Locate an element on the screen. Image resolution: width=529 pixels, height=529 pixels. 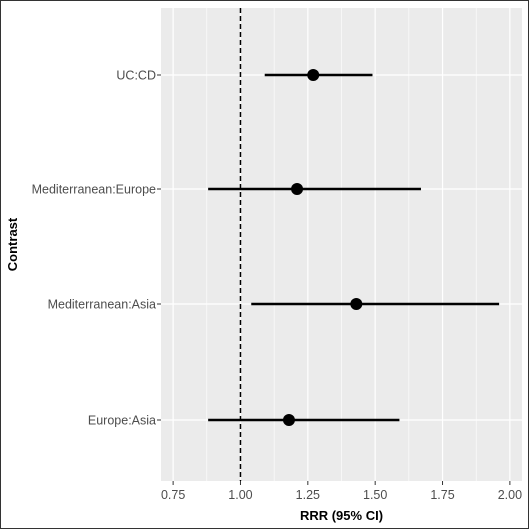
y-tick-label: Europe:Asia is located at coordinates (122, 421).